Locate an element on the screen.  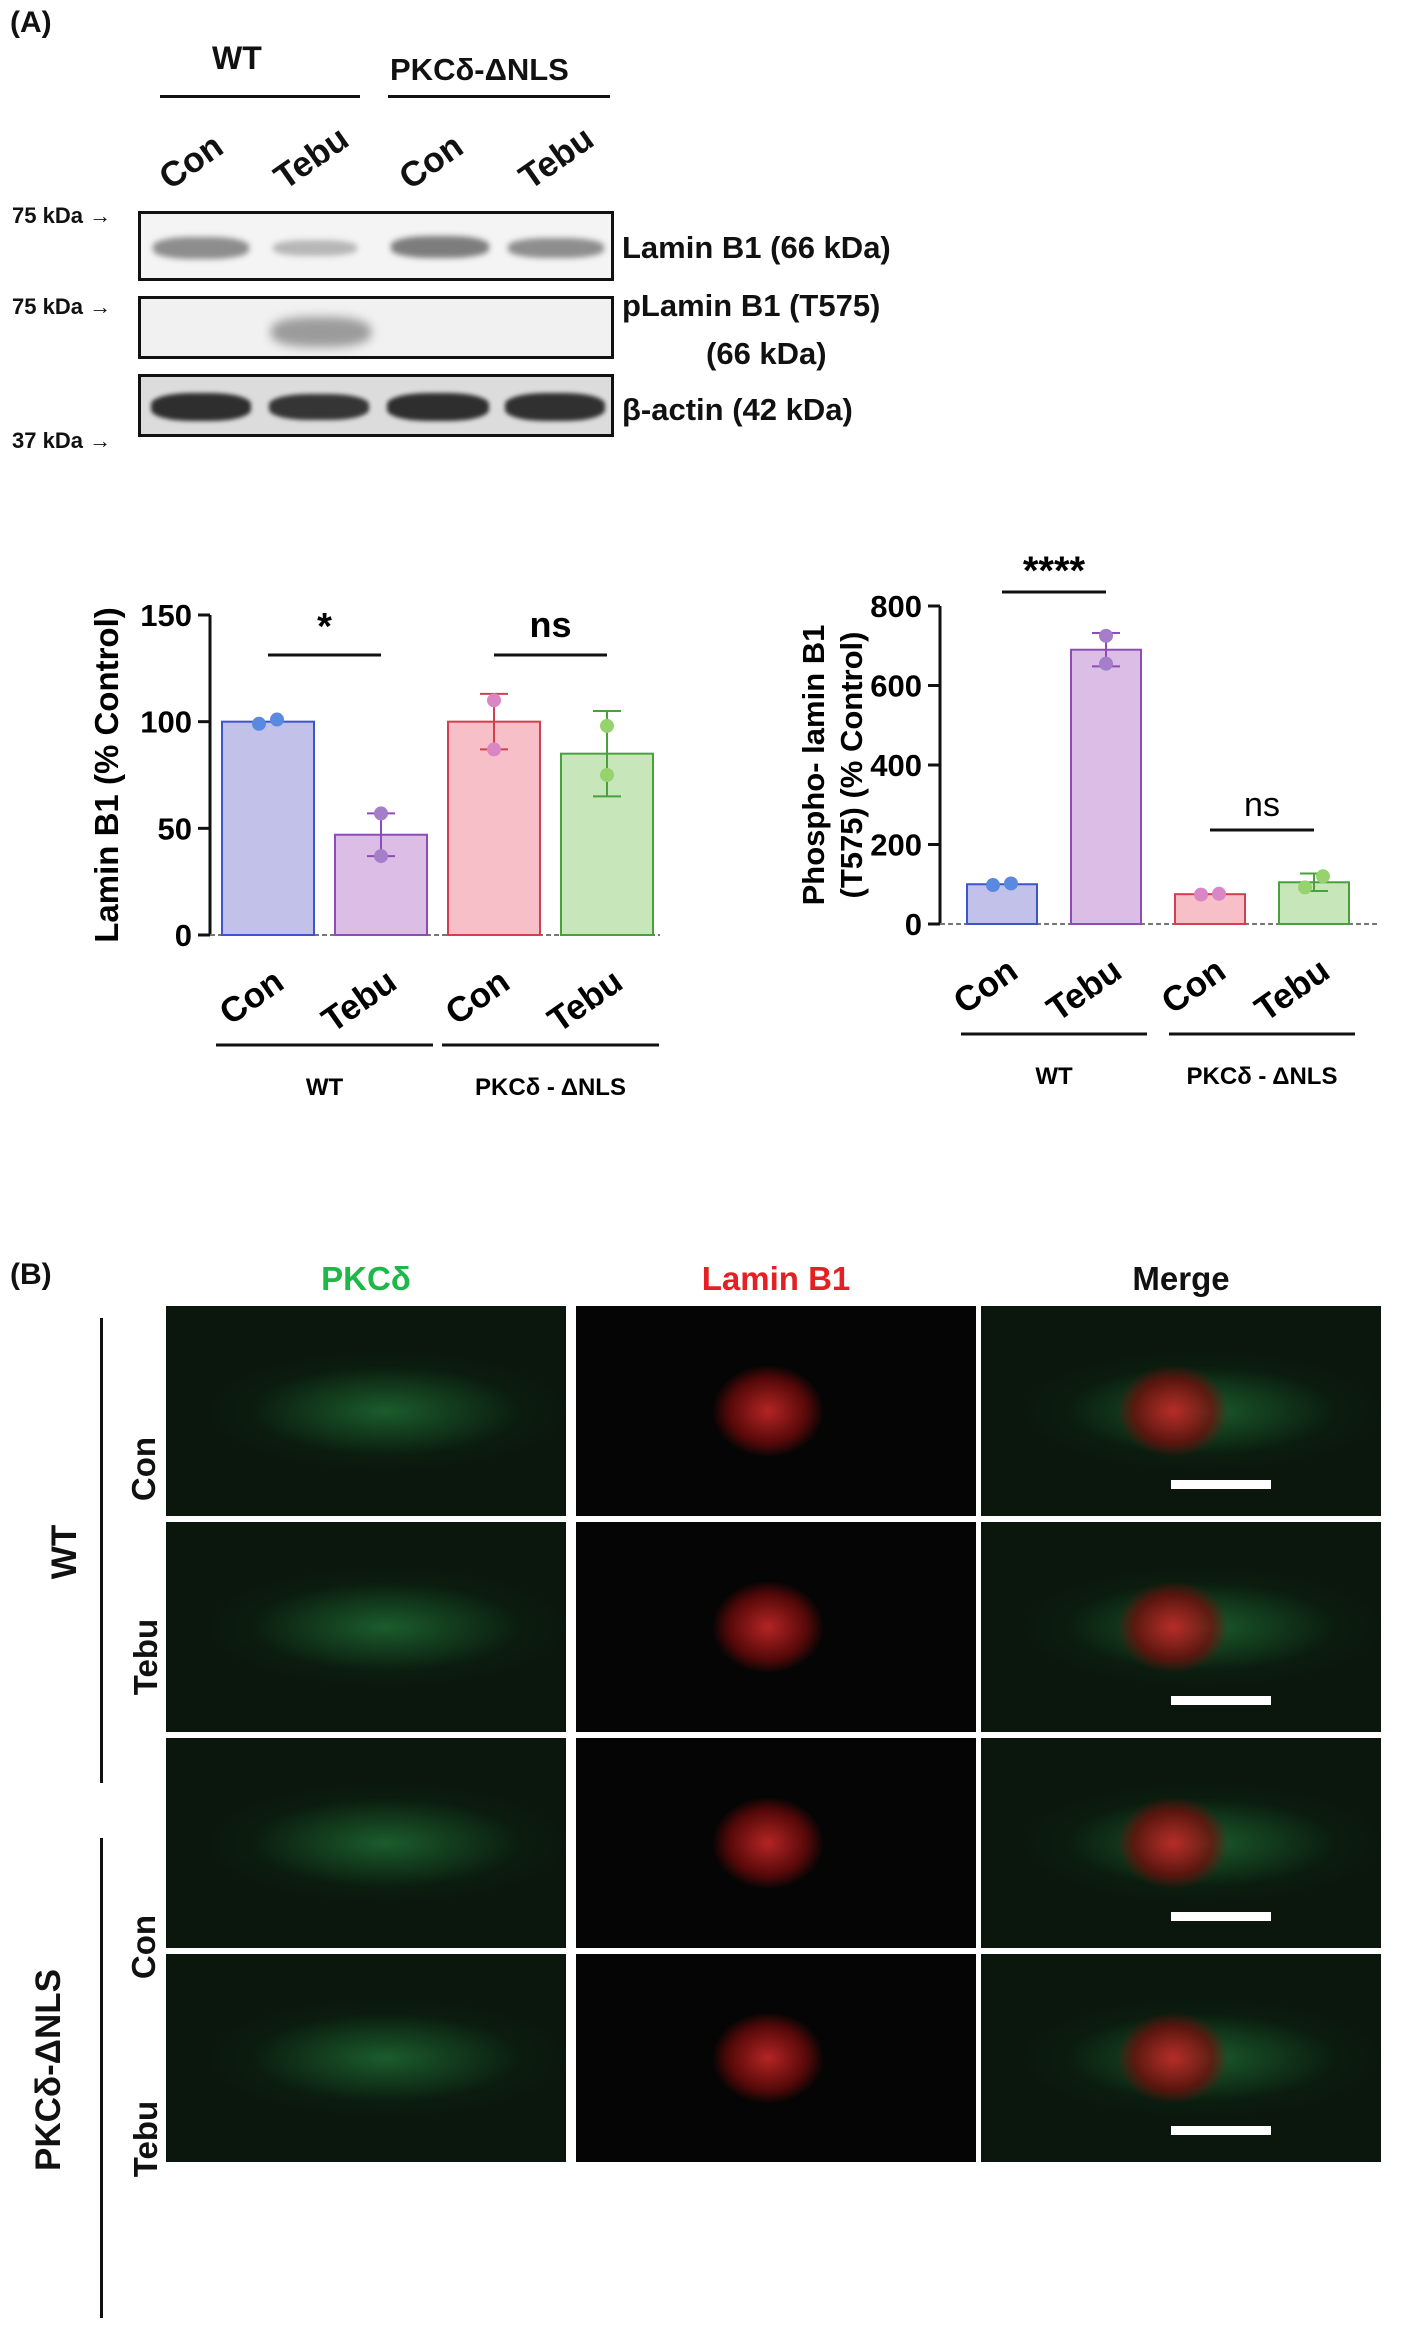
y-tick-label: 50 is located at coordinates (175, 828).